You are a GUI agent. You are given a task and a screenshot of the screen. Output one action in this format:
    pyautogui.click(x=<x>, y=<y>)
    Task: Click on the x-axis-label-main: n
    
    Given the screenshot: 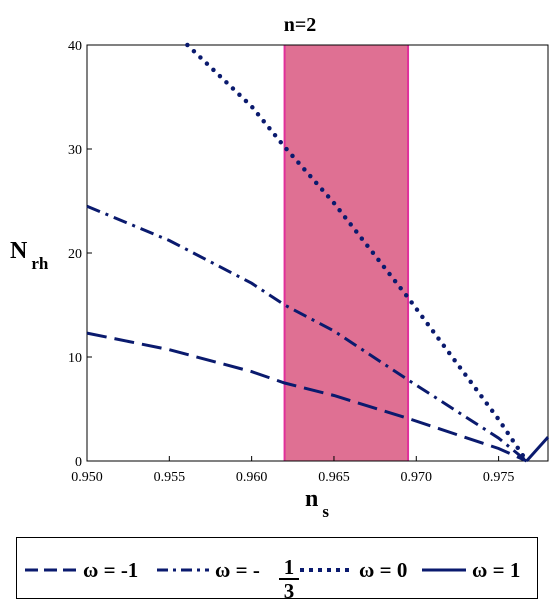 What is the action you would take?
    pyautogui.click(x=311, y=499)
    